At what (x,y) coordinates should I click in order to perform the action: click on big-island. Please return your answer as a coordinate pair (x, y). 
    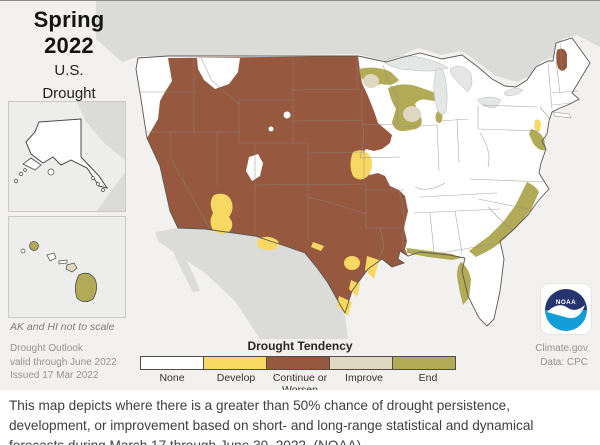
    Looking at the image, I should click on (86, 287).